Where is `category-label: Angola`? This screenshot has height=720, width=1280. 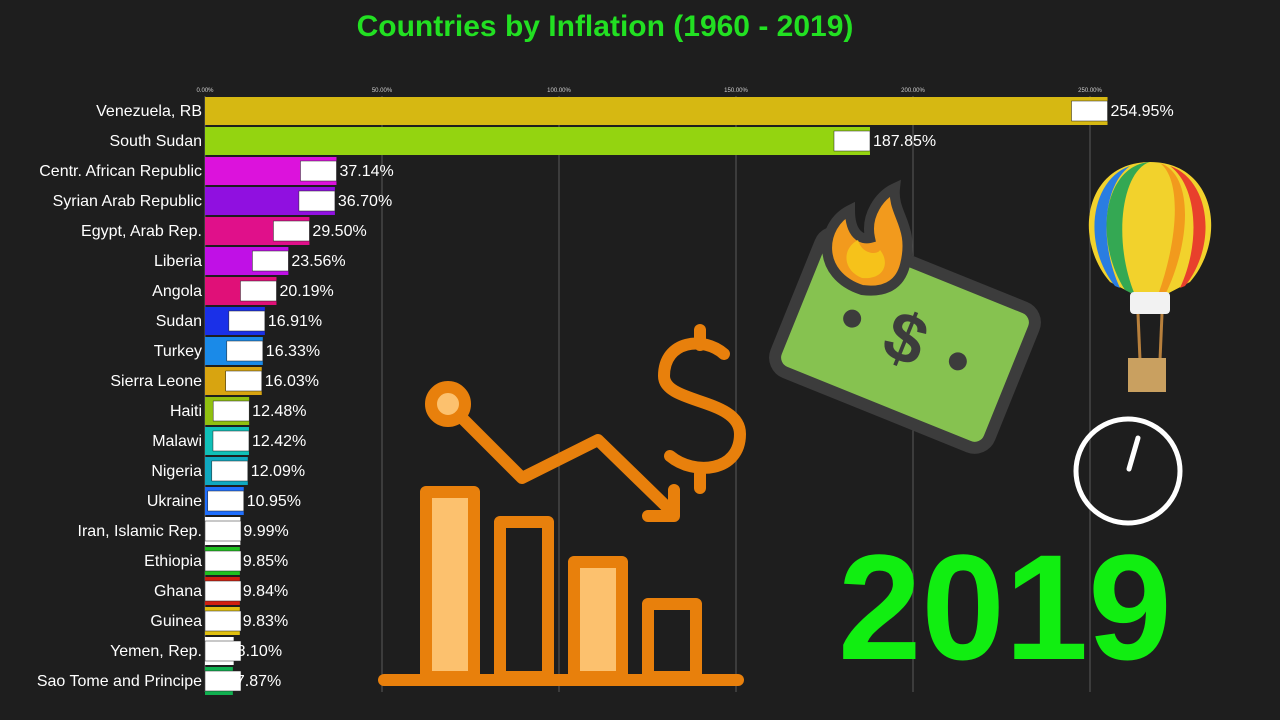 category-label: Angola is located at coordinates (177, 291).